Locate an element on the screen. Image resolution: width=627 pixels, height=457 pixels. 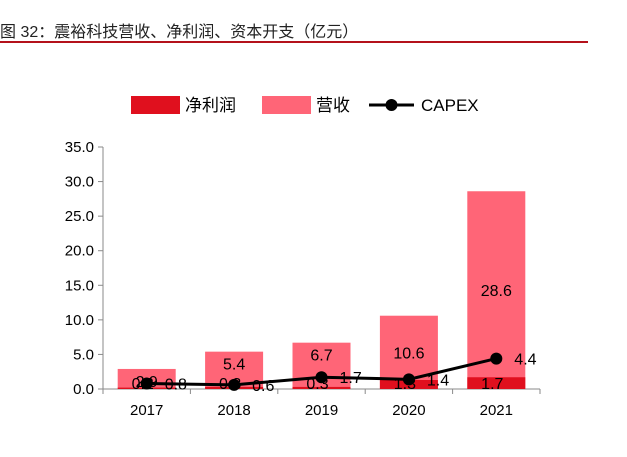
revenue-label: 6.7 is located at coordinates (321, 356).